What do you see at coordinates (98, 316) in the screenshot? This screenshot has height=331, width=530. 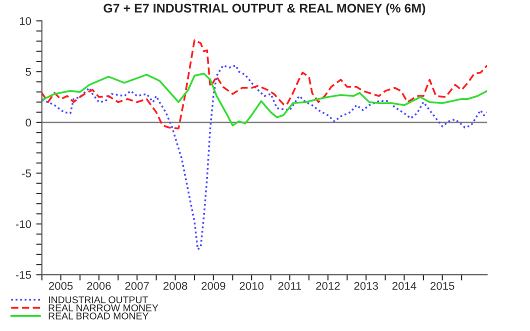 I see `legend-label: REAL BROAD MONEY` at bounding box center [98, 316].